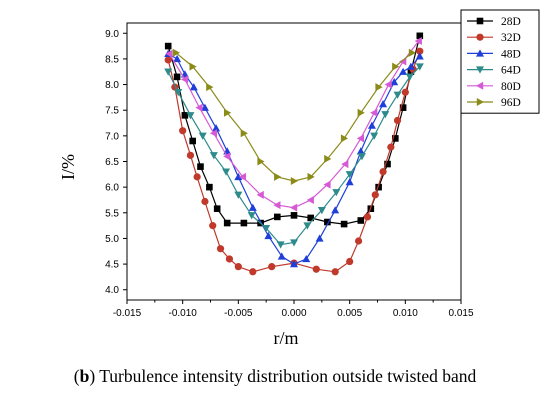  Describe the element at coordinates (112, 136) in the screenshot. I see `y-tick-label: 7.0` at that location.